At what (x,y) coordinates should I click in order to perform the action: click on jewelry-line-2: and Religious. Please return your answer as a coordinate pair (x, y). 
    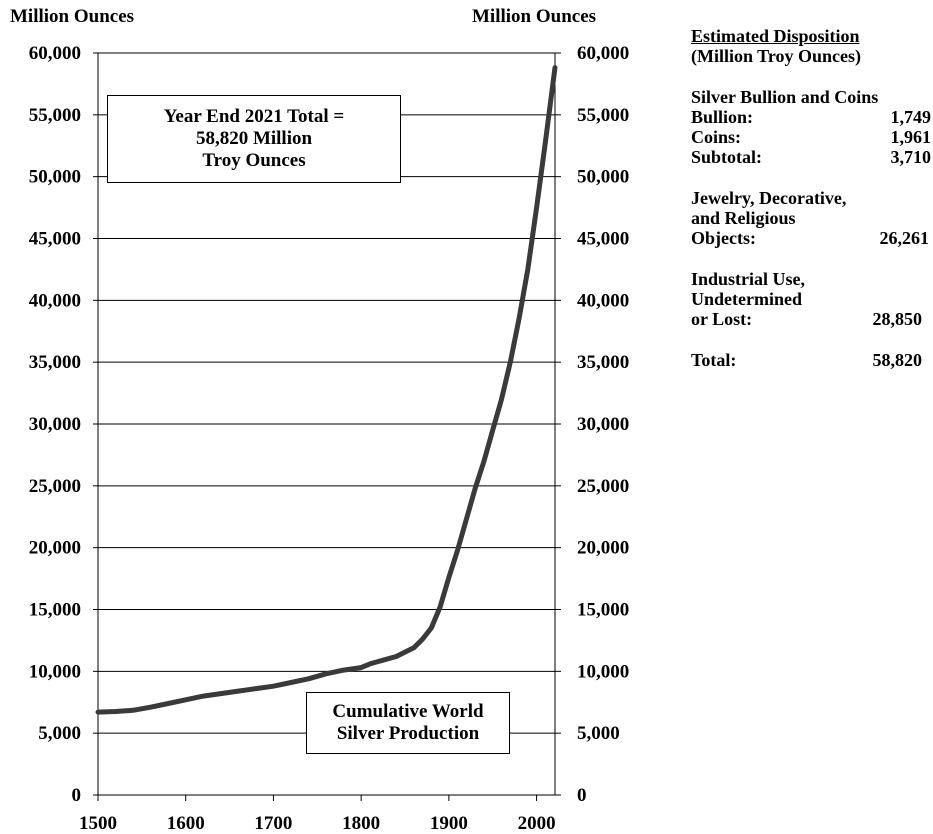
    Looking at the image, I should click on (743, 218).